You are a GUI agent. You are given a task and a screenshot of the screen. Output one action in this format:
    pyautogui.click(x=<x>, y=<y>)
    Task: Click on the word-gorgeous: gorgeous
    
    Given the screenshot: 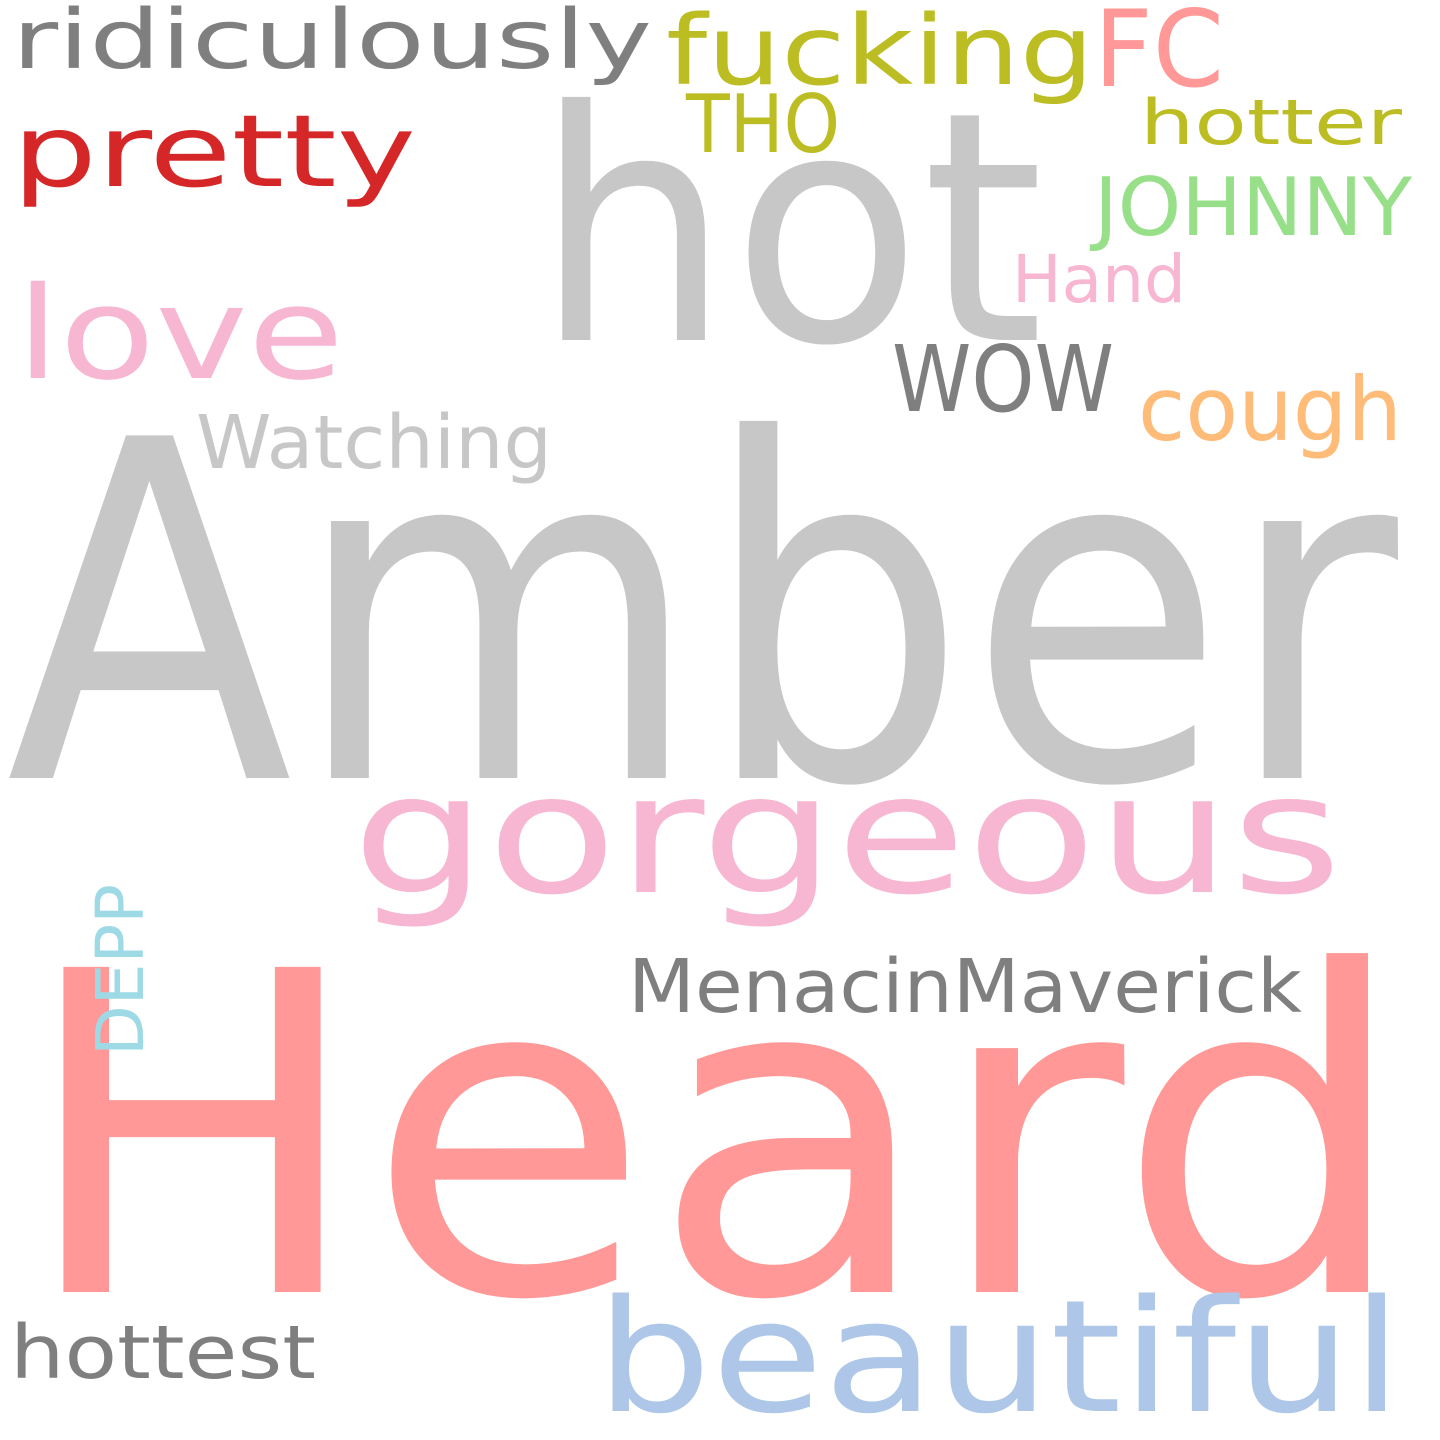 What is the action you would take?
    pyautogui.click(x=847, y=835)
    